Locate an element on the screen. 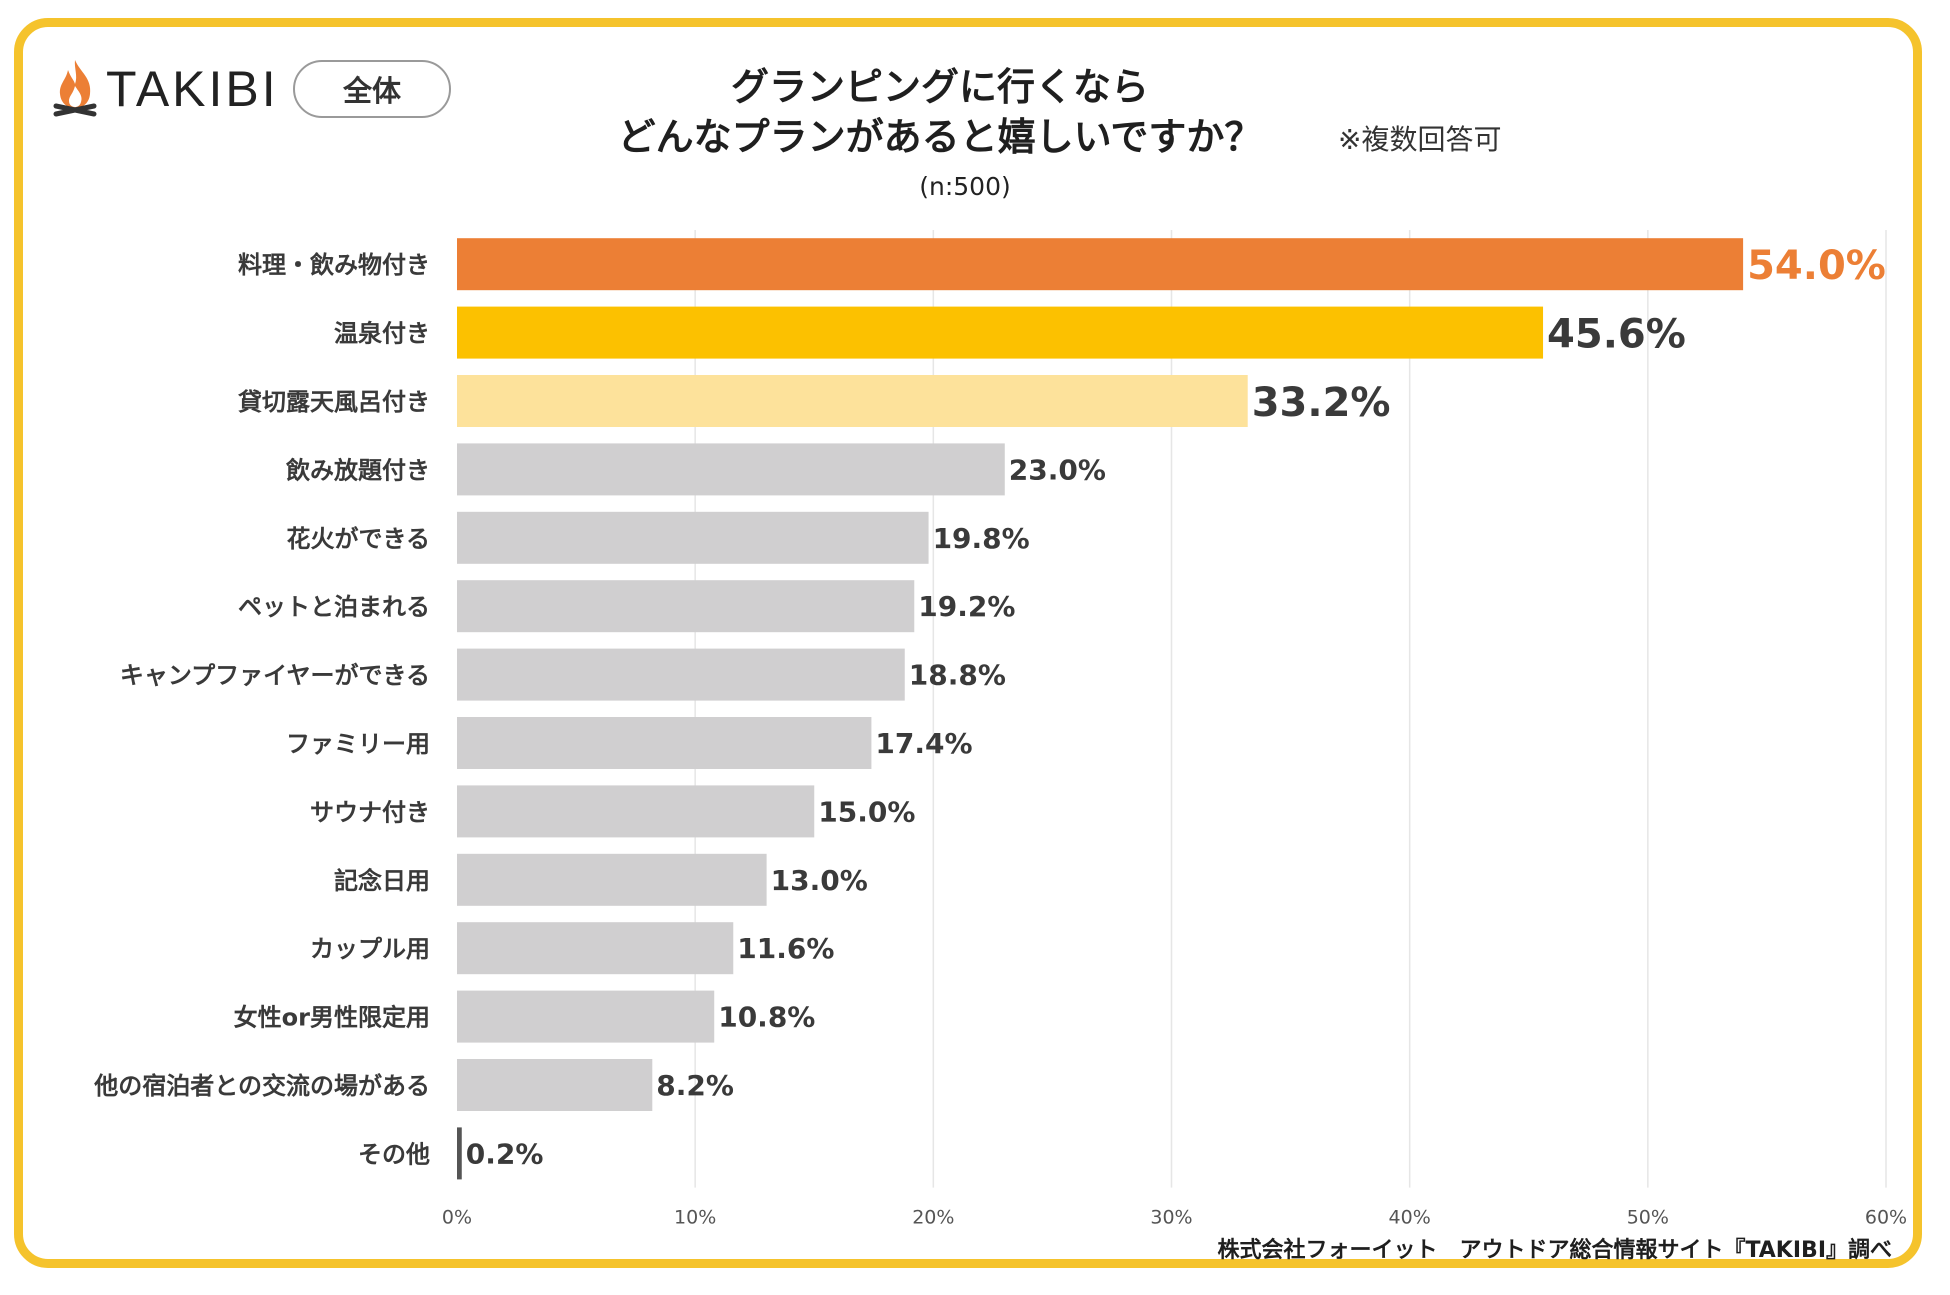 The height and width of the screenshot is (1295, 1950). x-tick-label: 50% is located at coordinates (1648, 1218).